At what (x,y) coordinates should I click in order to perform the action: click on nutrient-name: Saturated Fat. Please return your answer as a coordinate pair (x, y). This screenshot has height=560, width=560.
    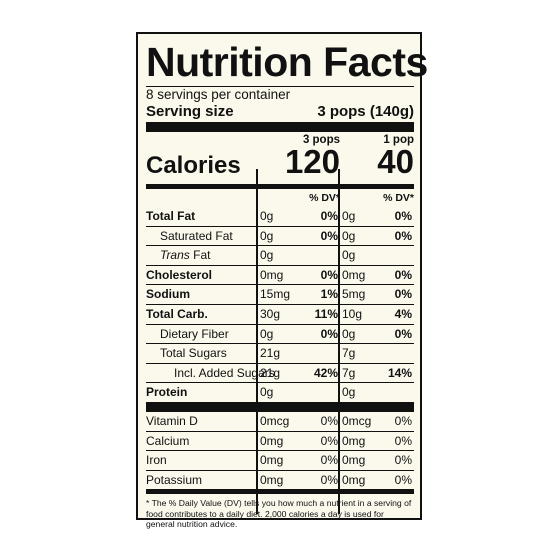
    Looking at the image, I should click on (196, 235).